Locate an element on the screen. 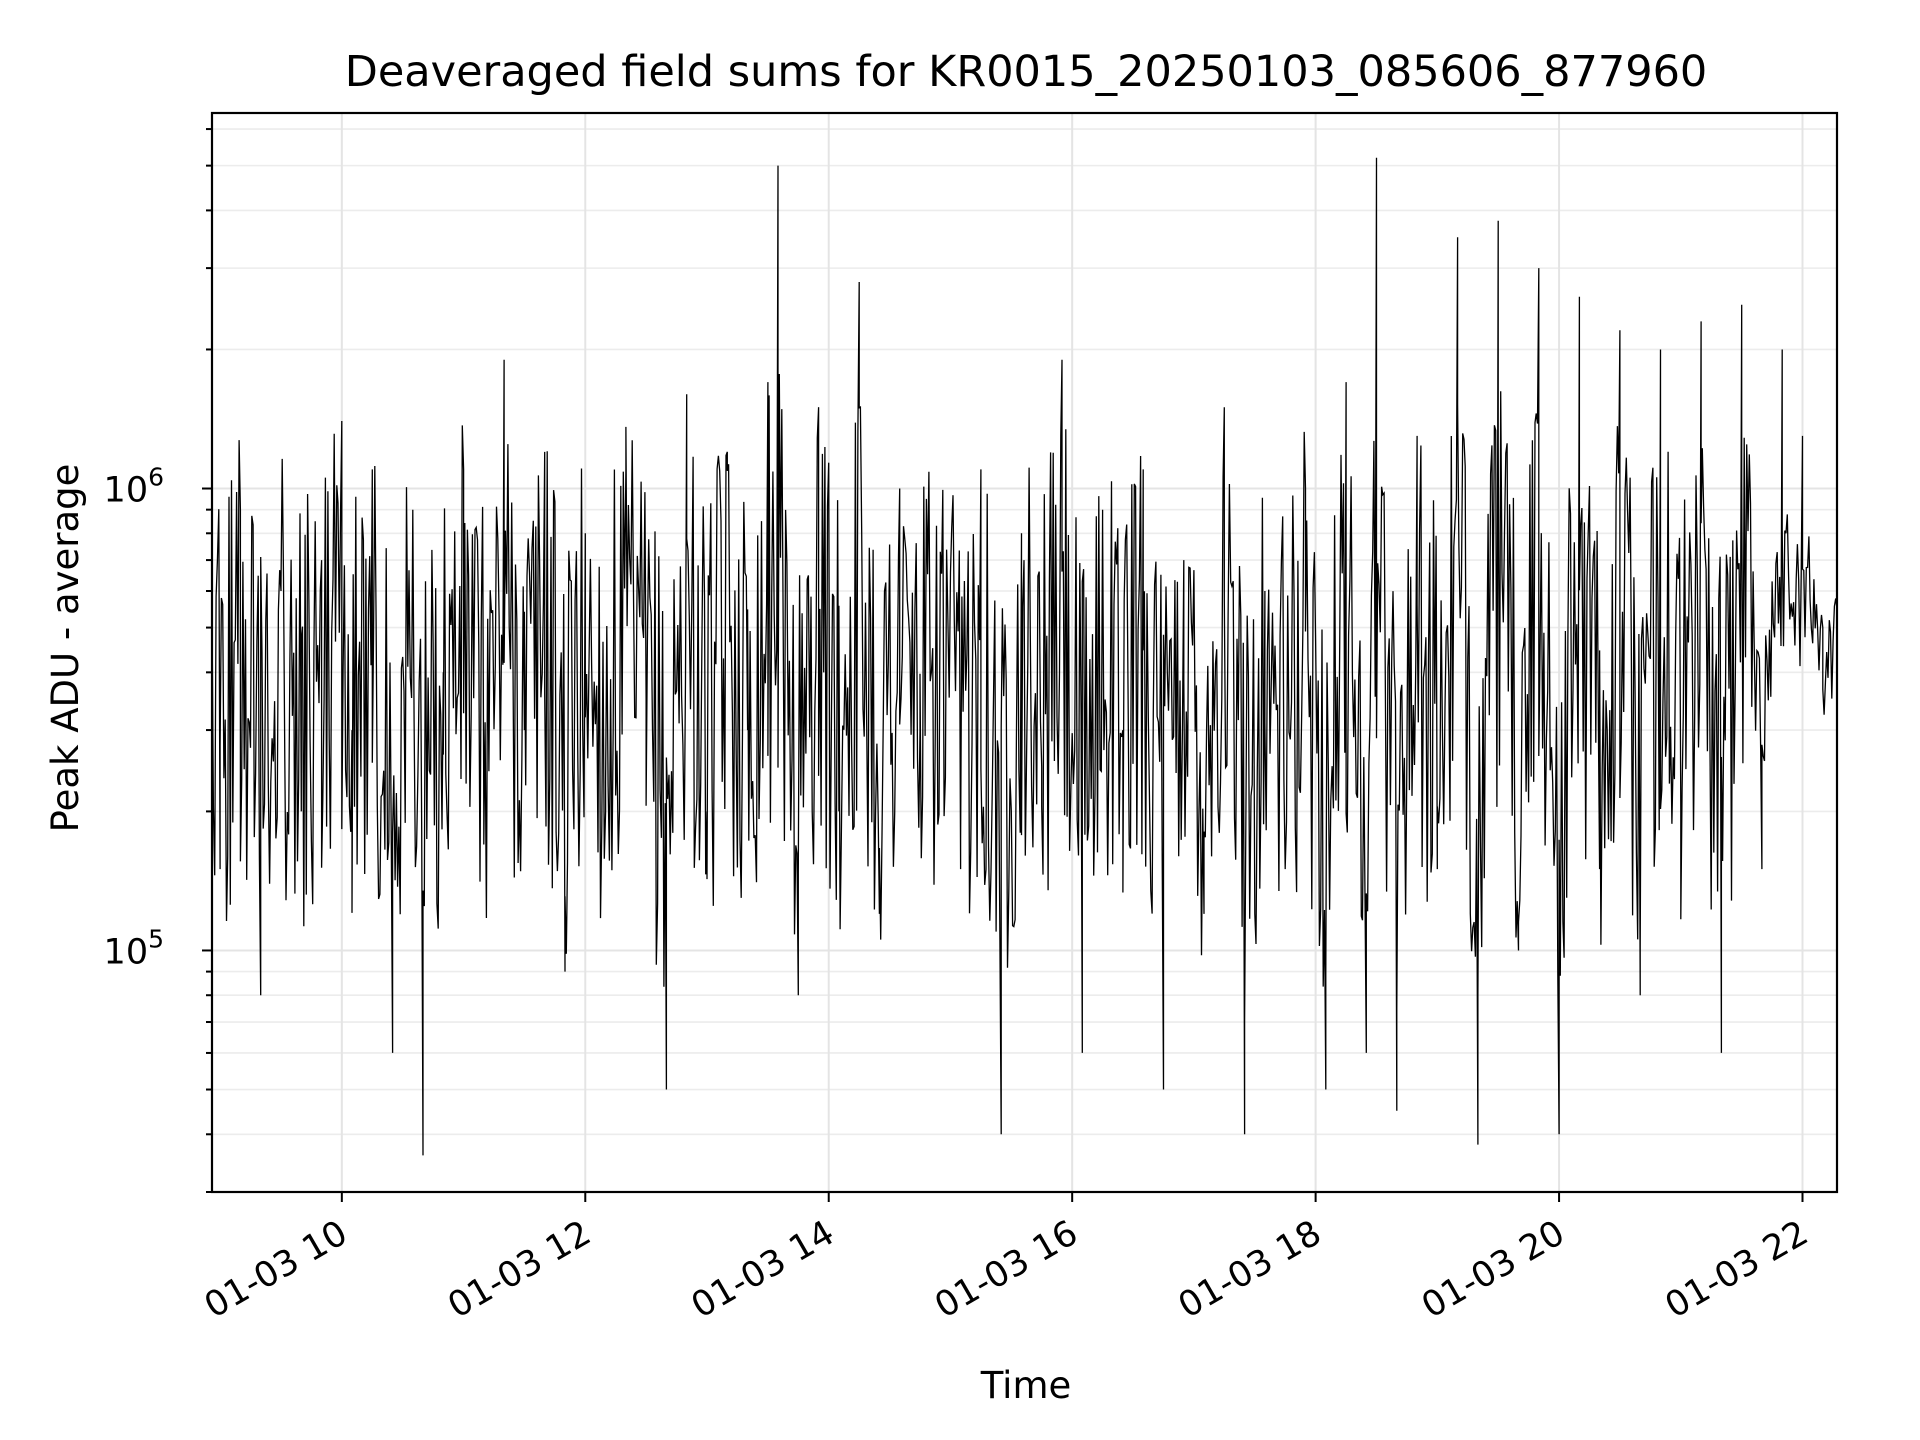  y-axis-label: Peak ADU - average is located at coordinates (65, 648).